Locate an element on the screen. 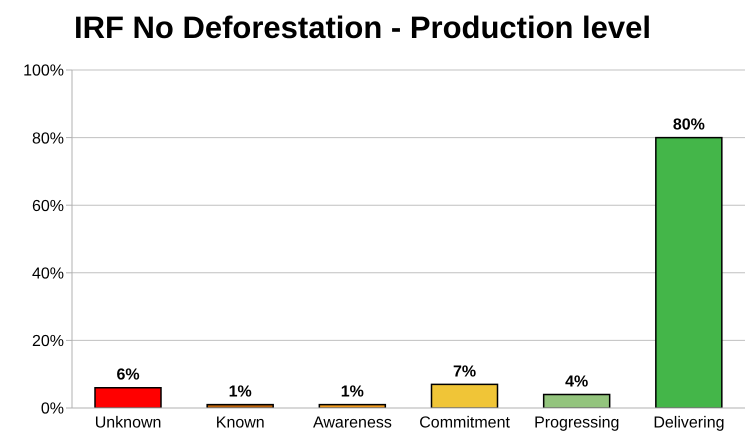  x-tick-label: Delivering is located at coordinates (688, 423).